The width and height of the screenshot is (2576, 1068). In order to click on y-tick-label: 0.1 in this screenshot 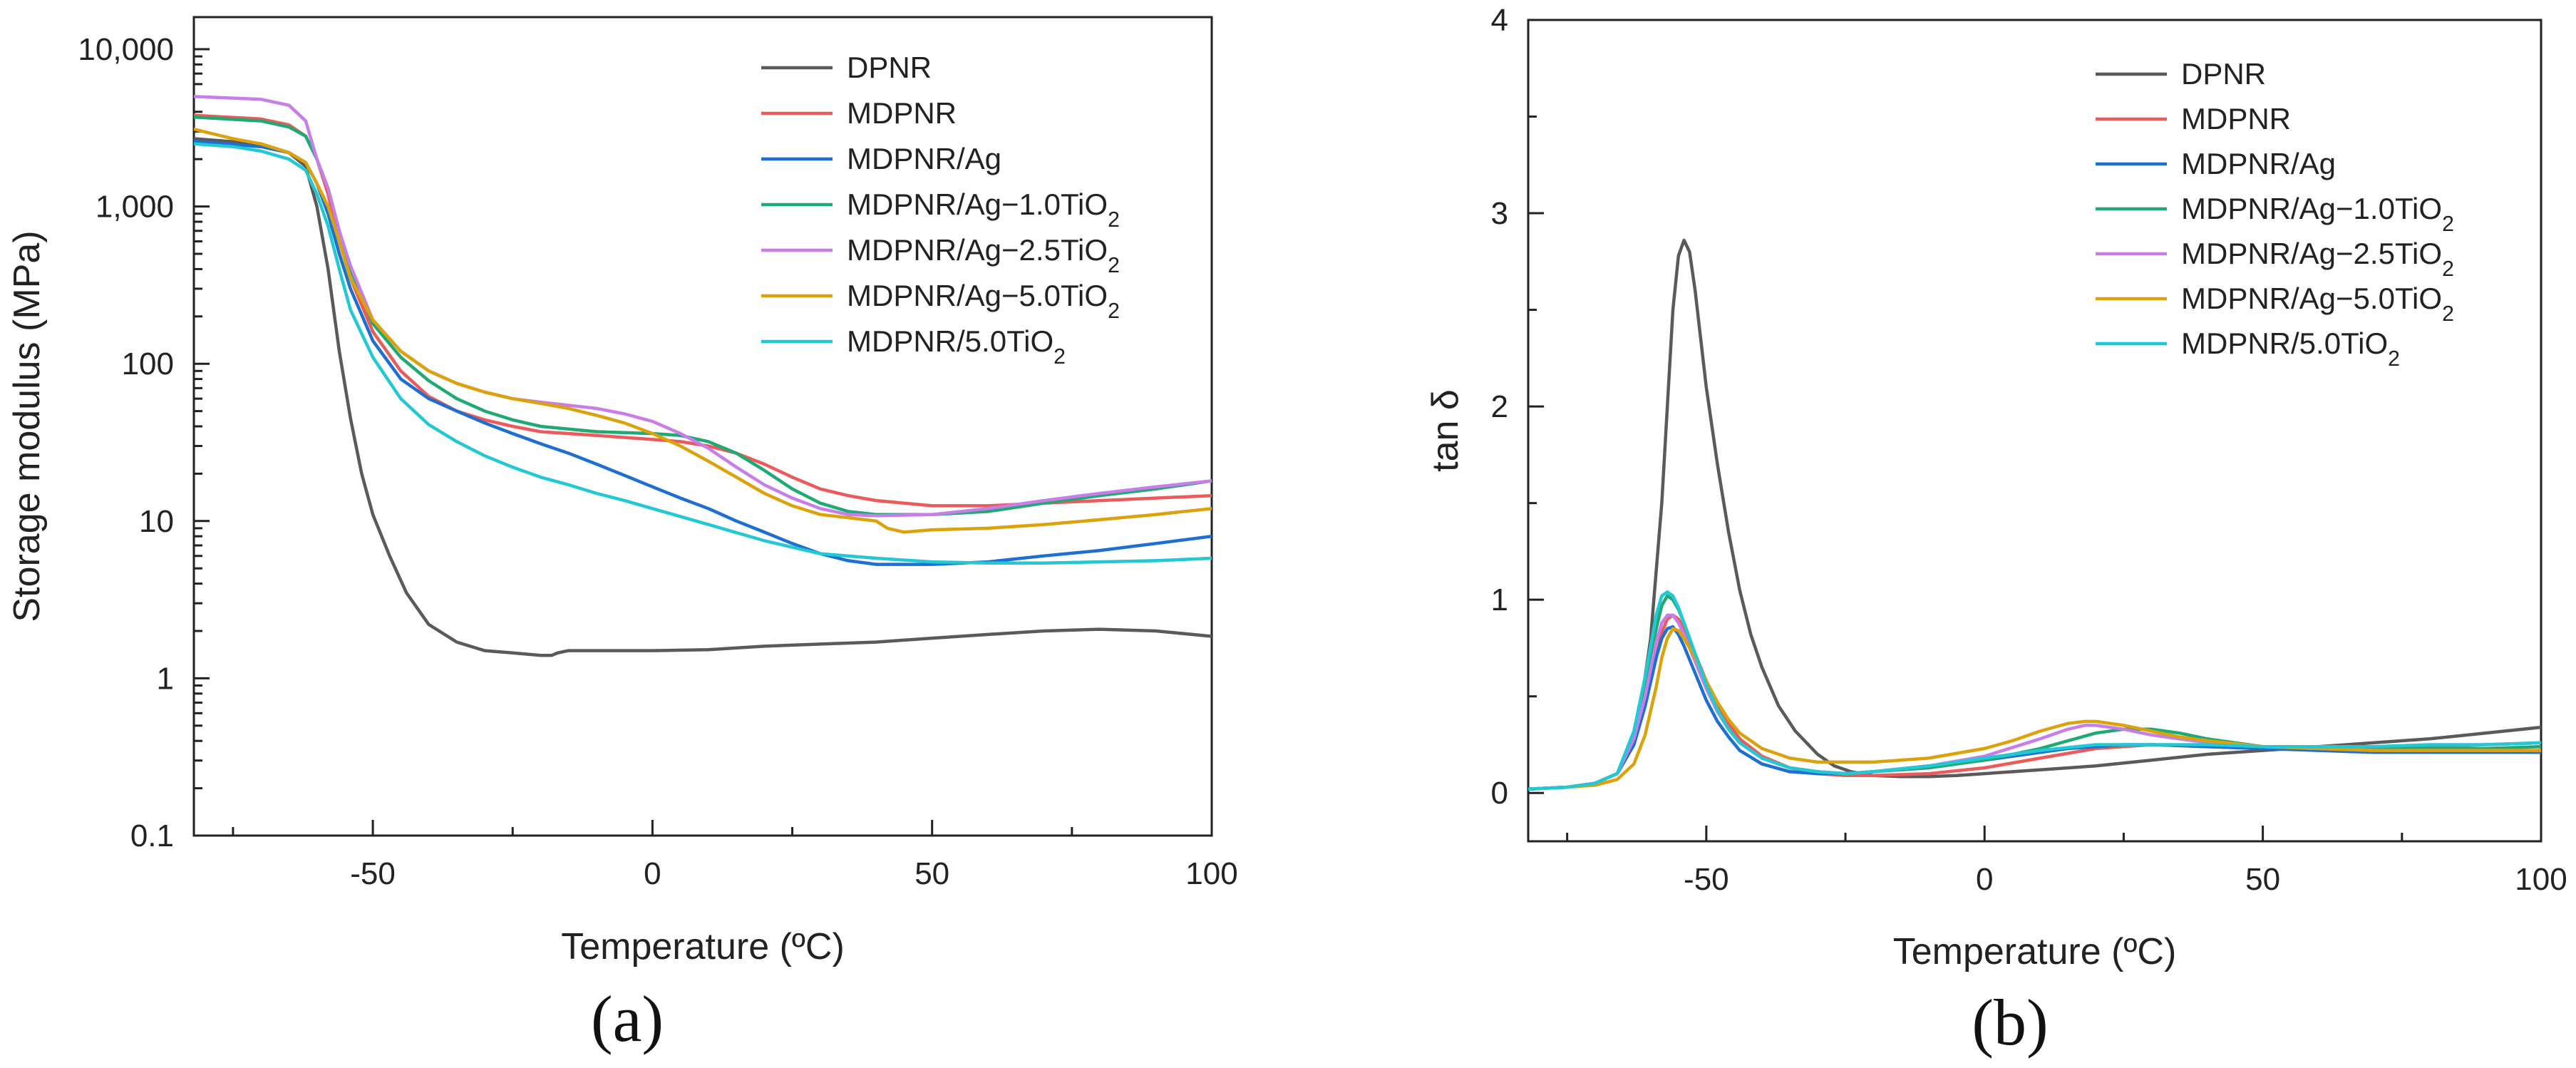, I will do `click(152, 835)`.